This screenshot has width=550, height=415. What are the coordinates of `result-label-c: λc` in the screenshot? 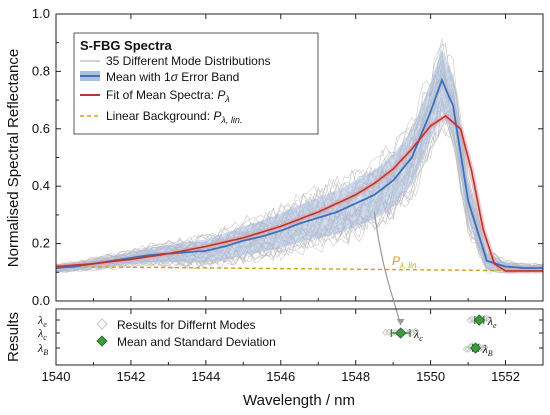 It's located at (418, 335).